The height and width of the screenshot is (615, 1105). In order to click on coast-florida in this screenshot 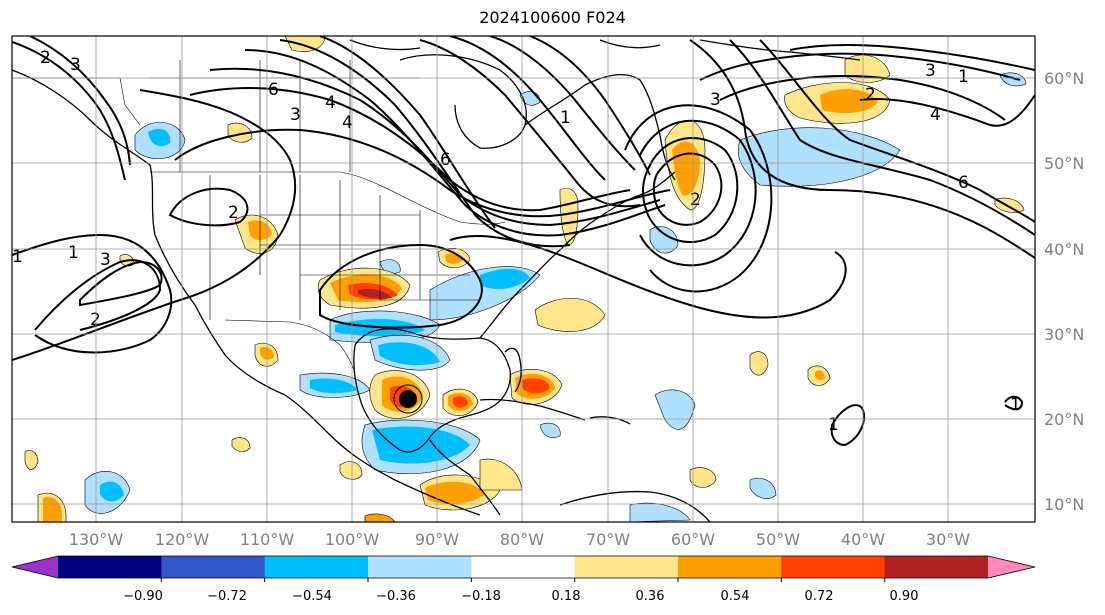, I will do `click(513, 370)`.